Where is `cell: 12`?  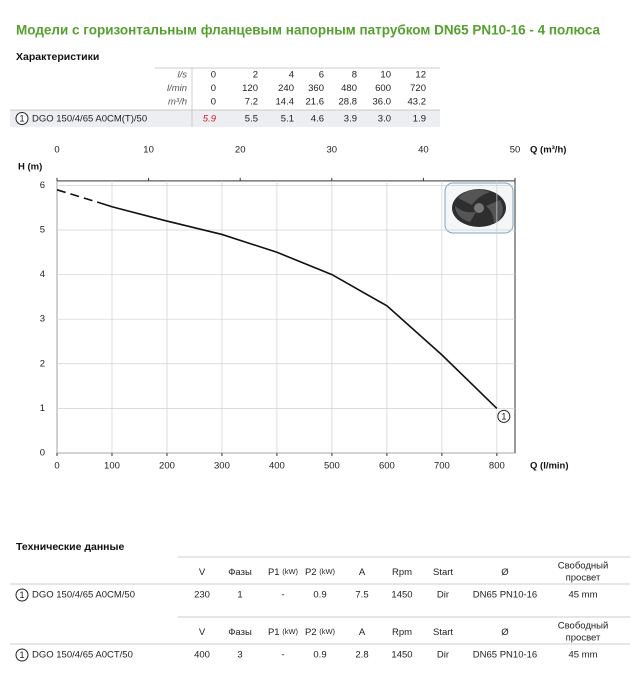
cell: 12 is located at coordinates (420, 75).